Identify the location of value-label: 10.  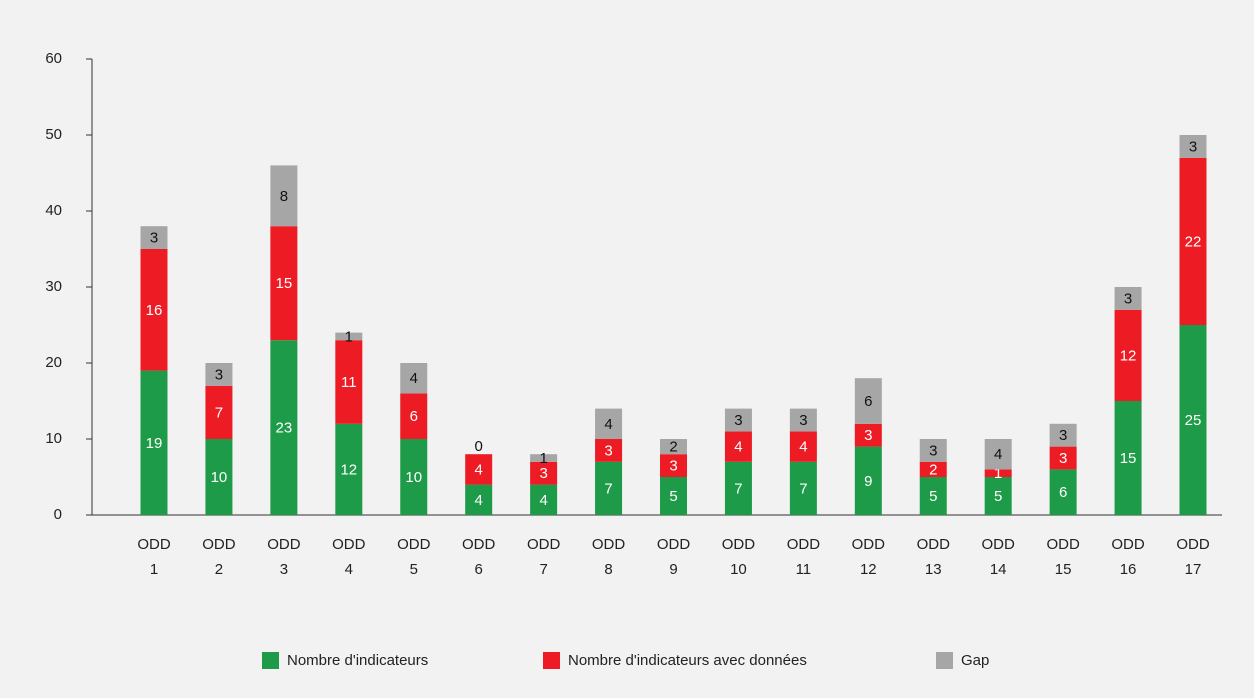
(413, 477).